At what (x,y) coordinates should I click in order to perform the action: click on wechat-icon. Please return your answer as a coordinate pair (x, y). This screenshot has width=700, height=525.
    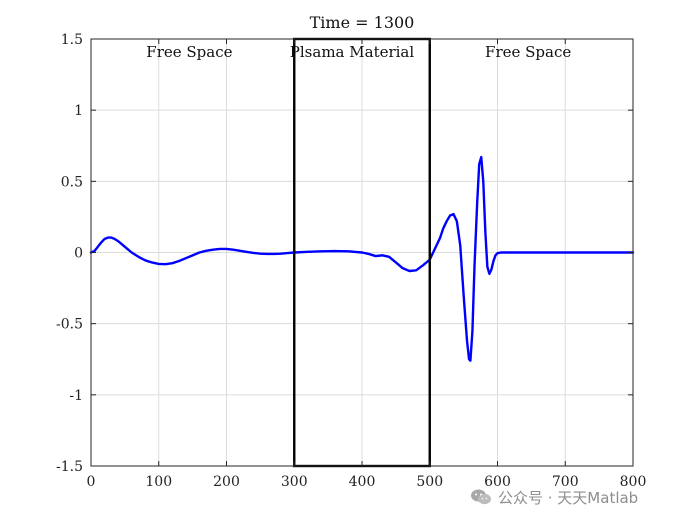
    Looking at the image, I should click on (481, 497).